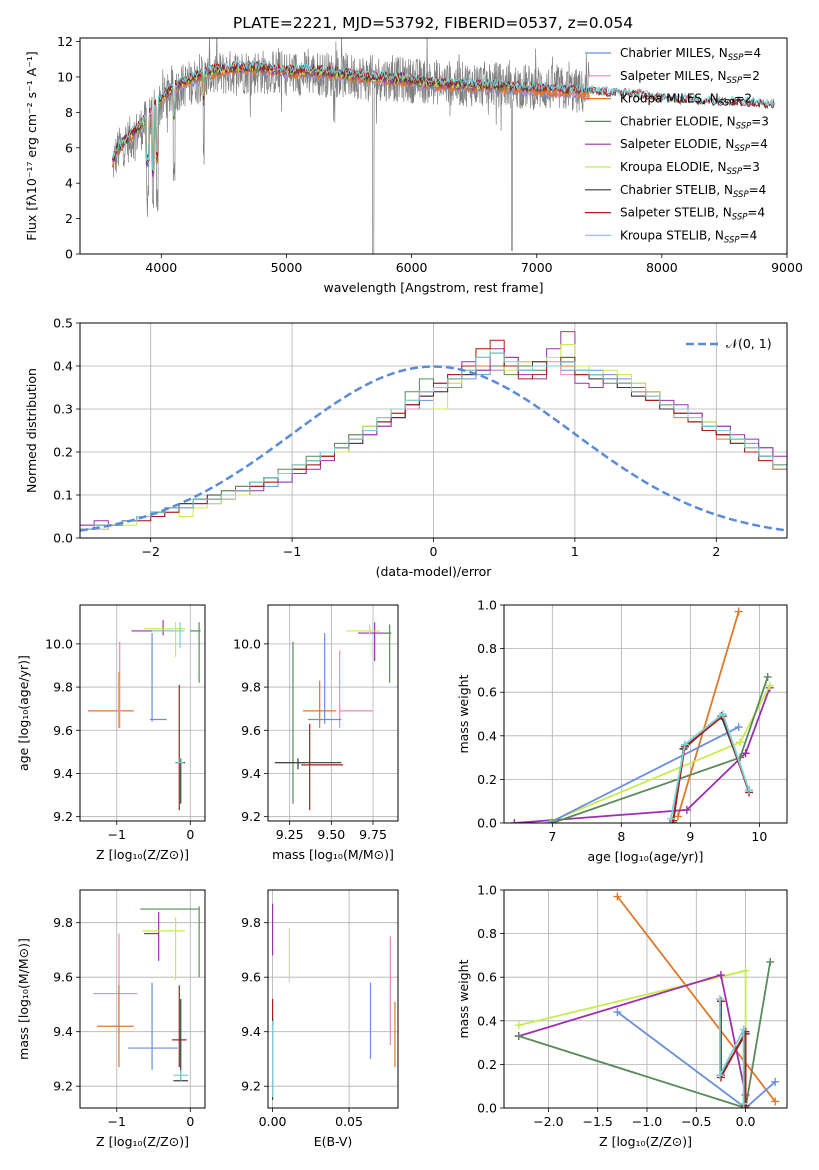 The height and width of the screenshot is (1170, 819). I want to click on x-tick-label: 4000, so click(161, 267).